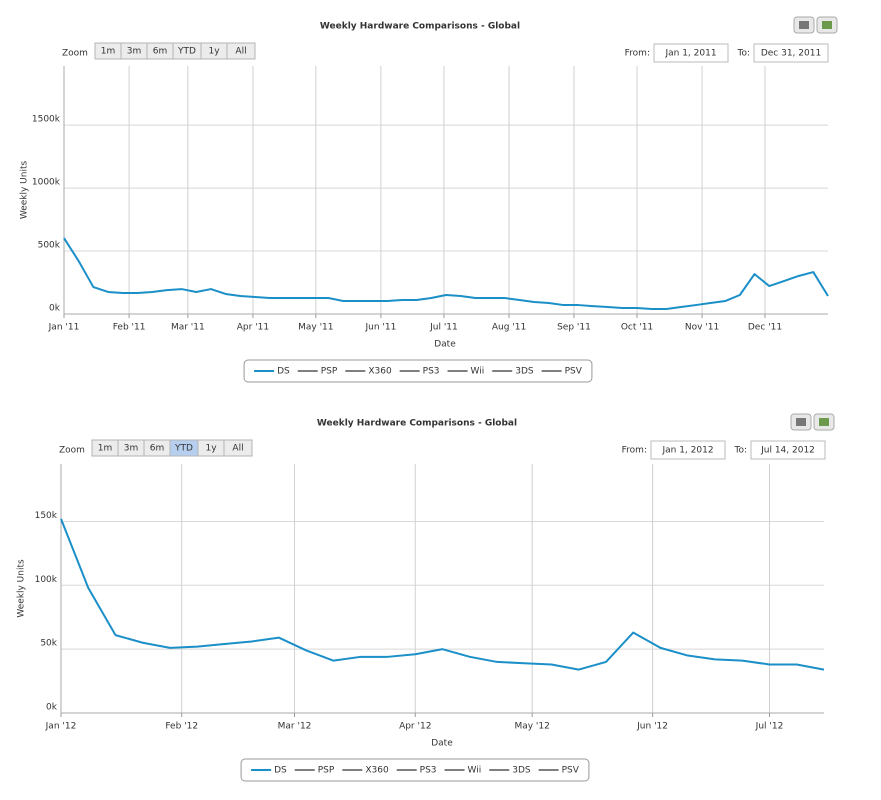  Describe the element at coordinates (49, 246) in the screenshot. I see `y-tick-label: 500k` at that location.